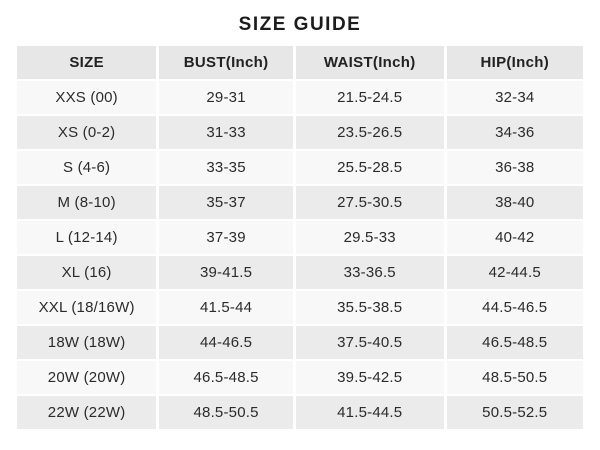  I want to click on table-cell-waist: 37.5-40.5, so click(369, 342).